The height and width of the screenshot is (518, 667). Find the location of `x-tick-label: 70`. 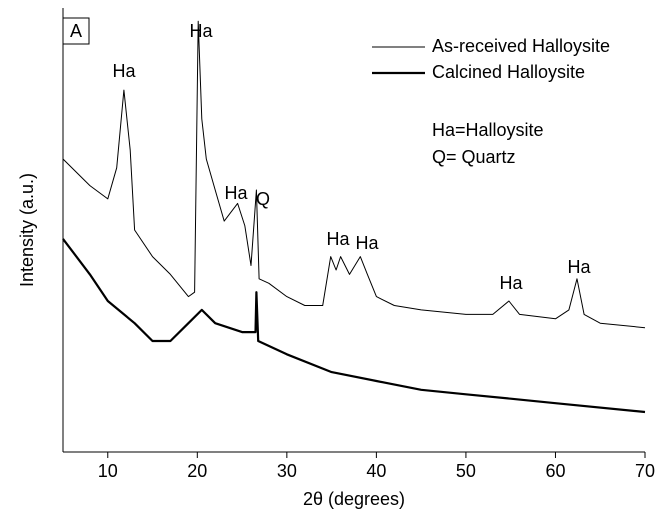

x-tick-label: 70 is located at coordinates (645, 471).